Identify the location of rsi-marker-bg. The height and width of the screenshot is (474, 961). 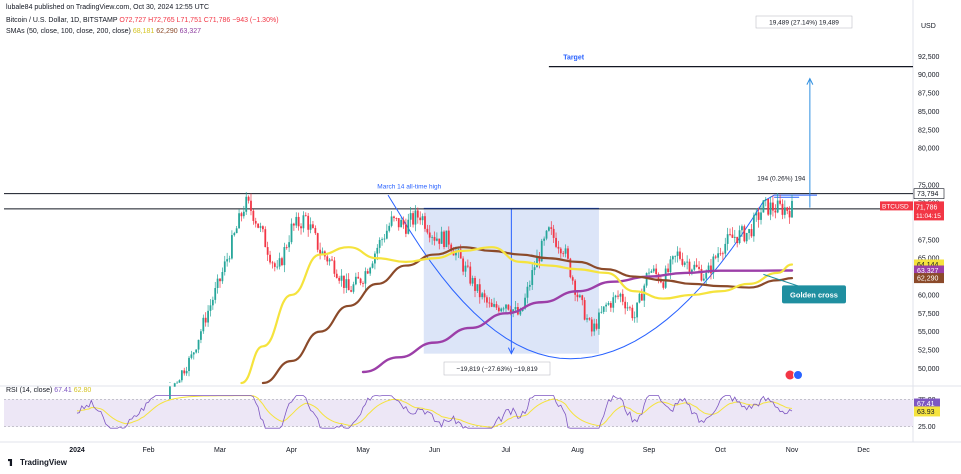
(927, 403).